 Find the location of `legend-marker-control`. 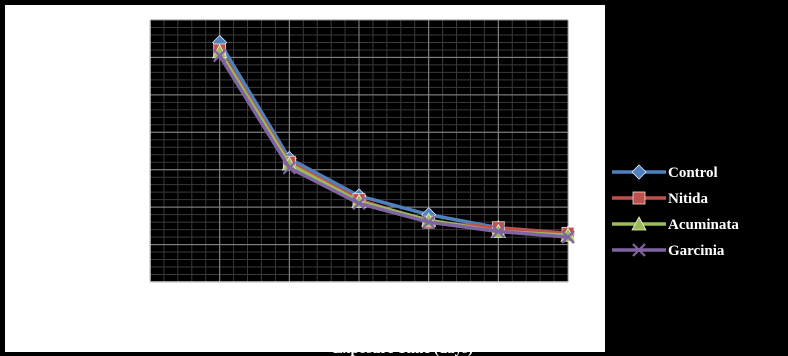

legend-marker-control is located at coordinates (639, 172).